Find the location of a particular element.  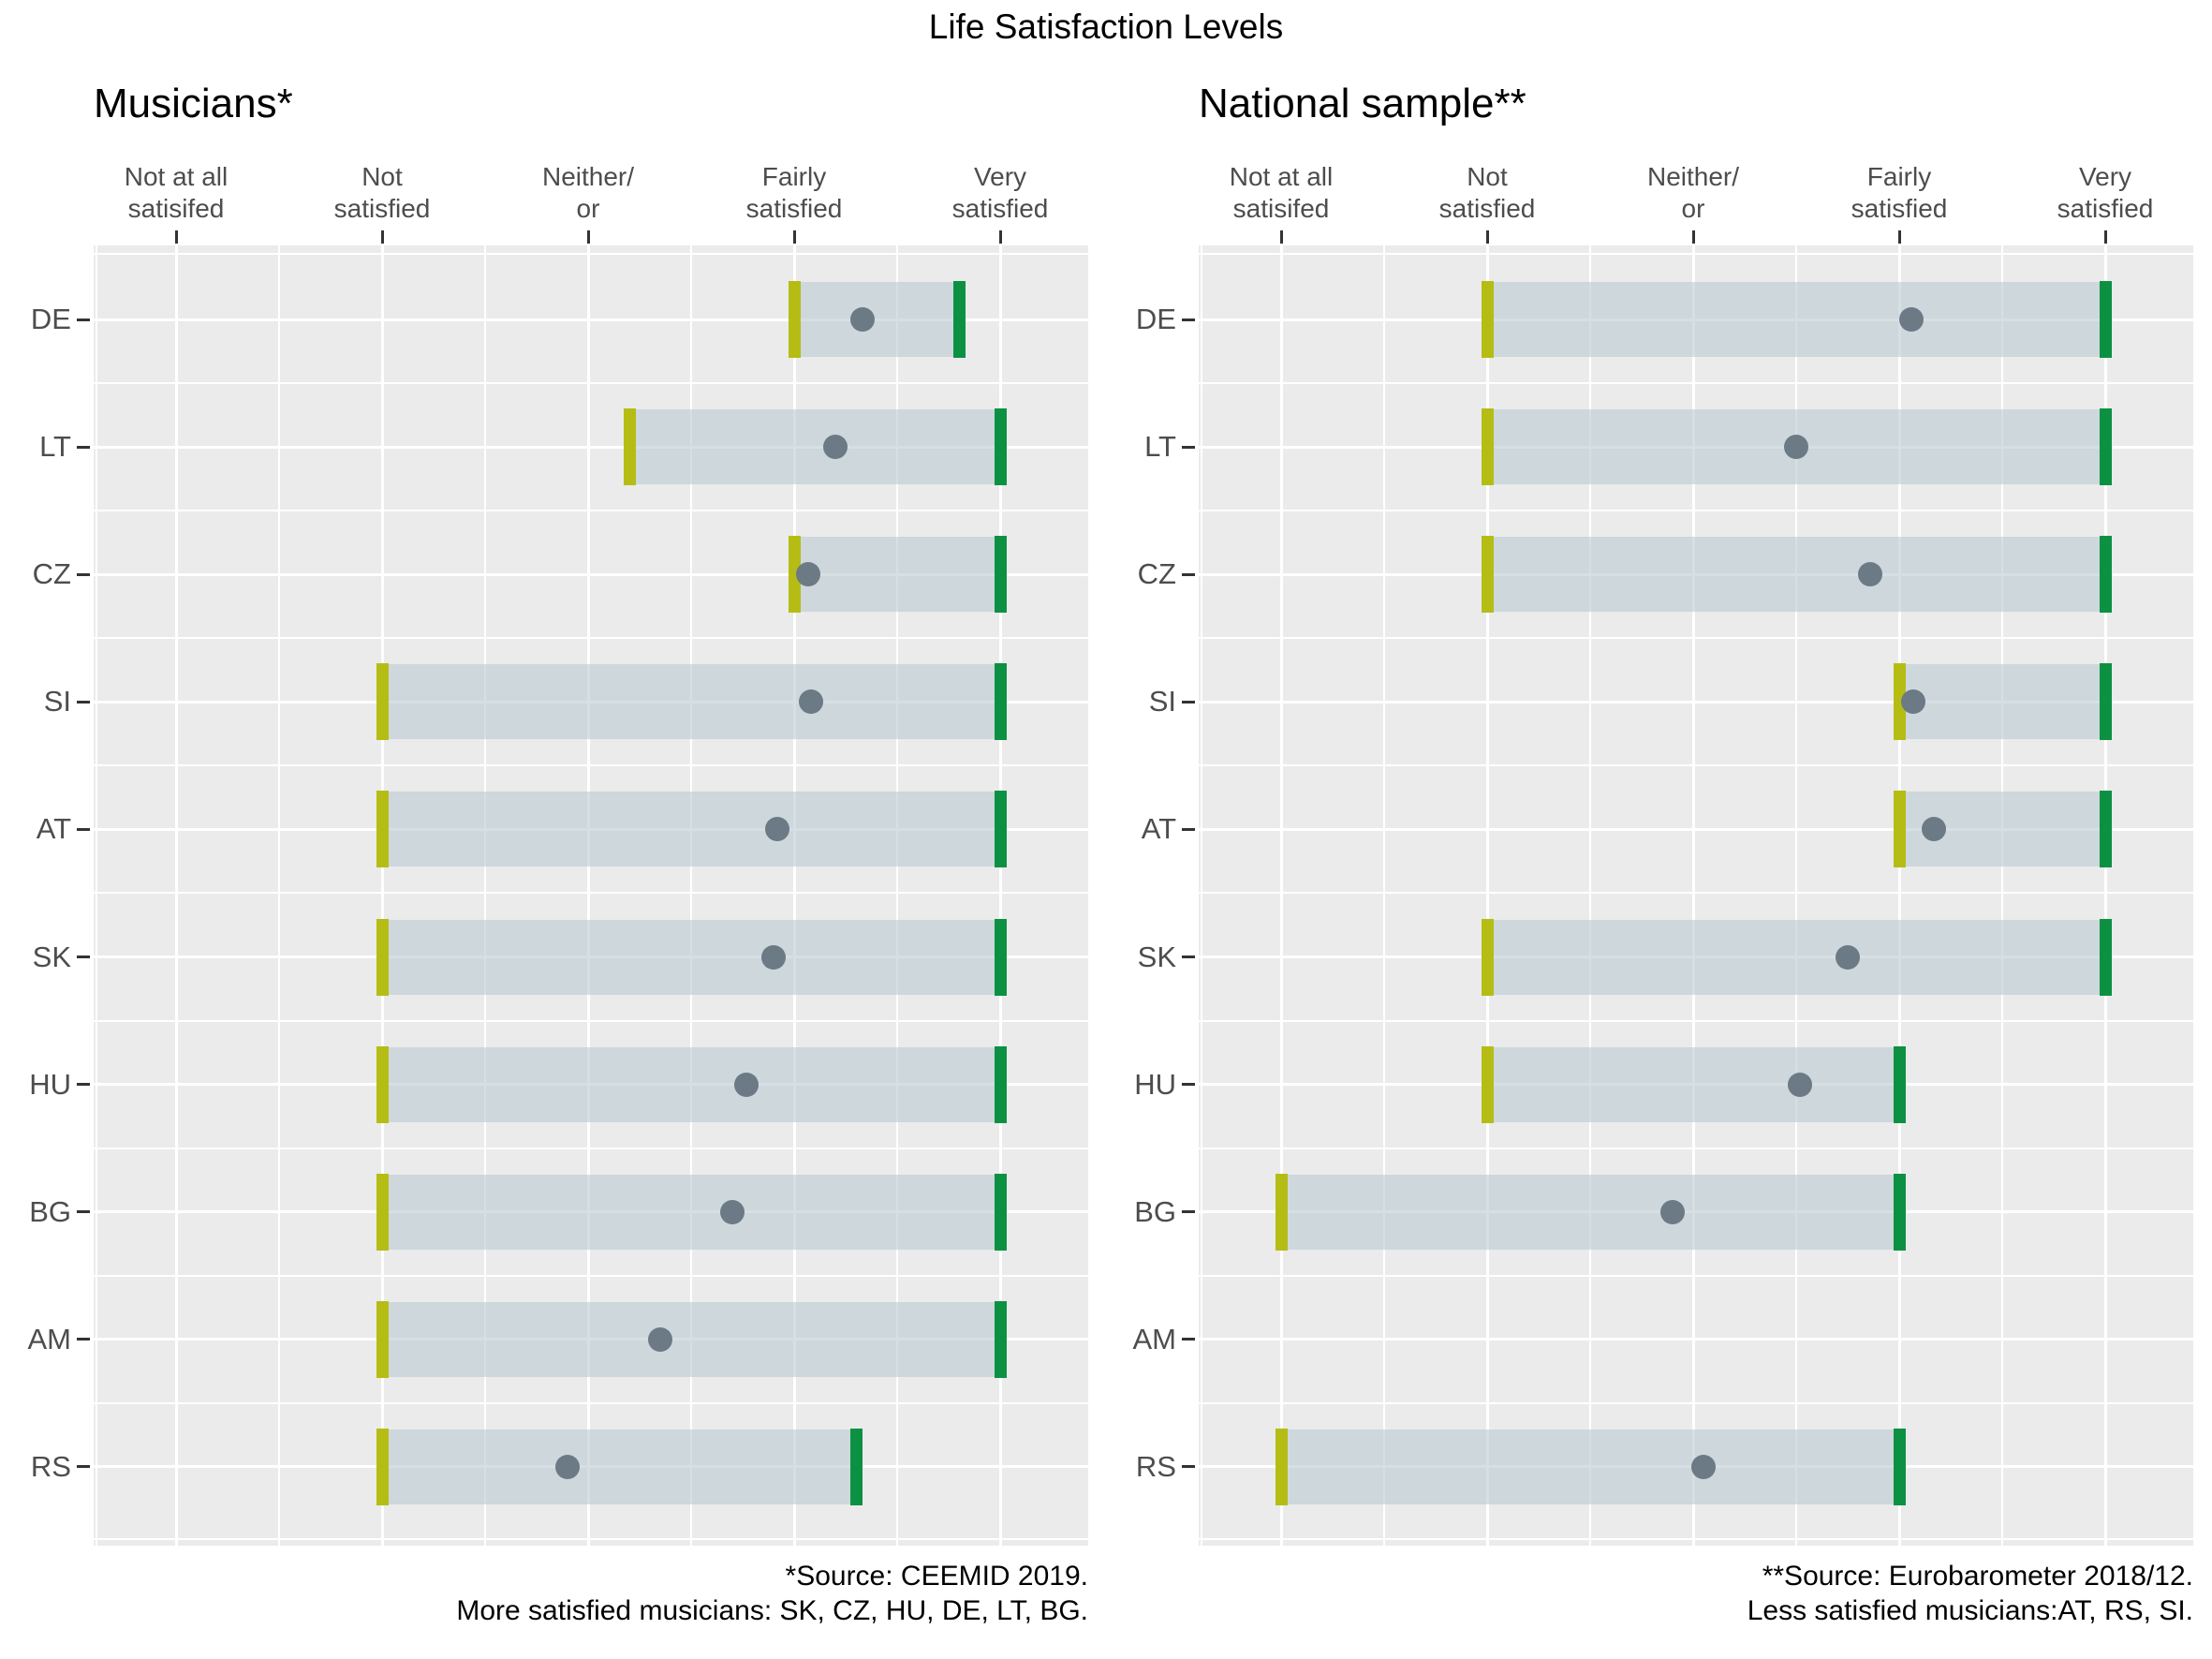

axis-category-label: Neither/or is located at coordinates (1693, 193).